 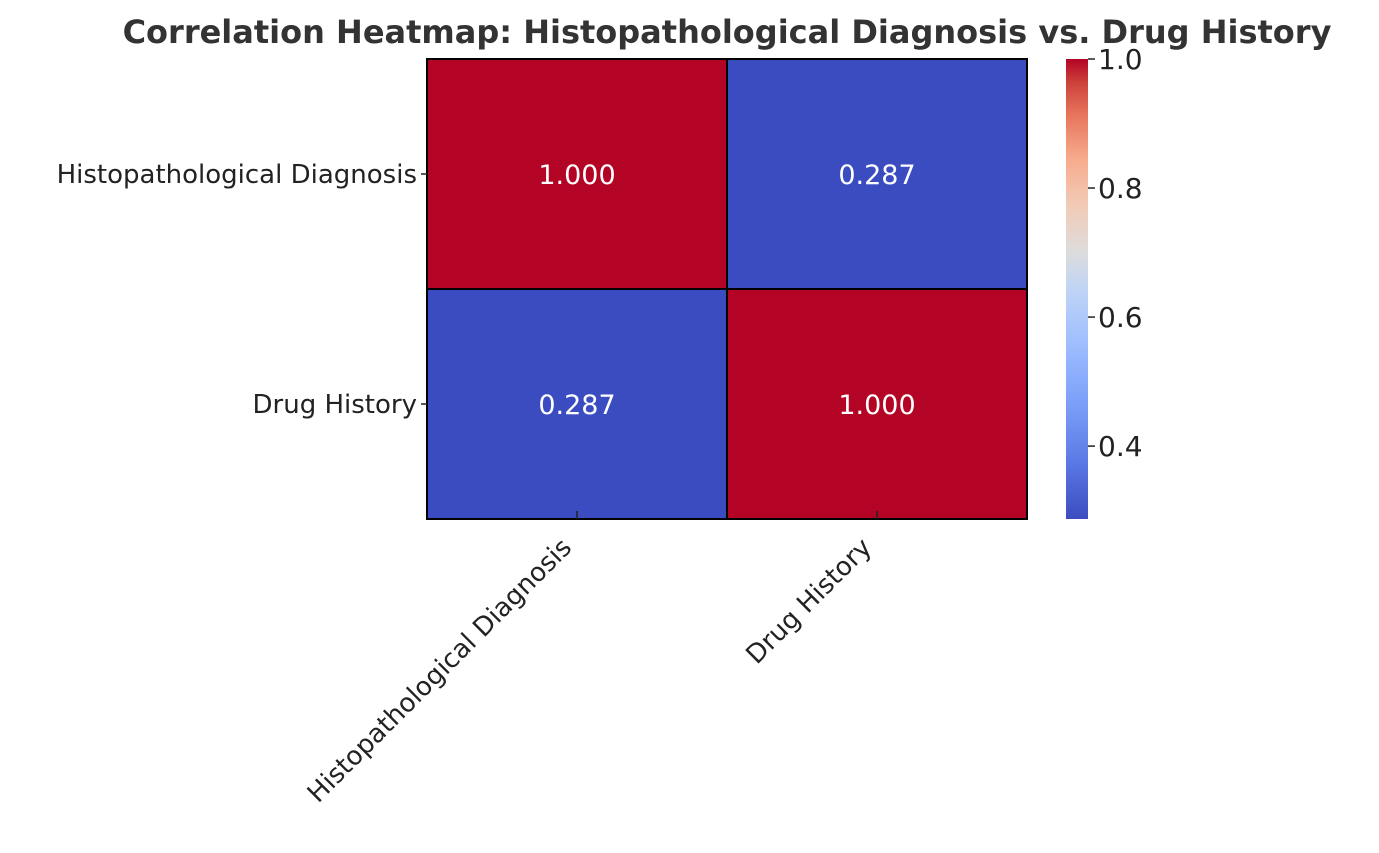 I want to click on colorbar-tick-label: 0.6, so click(x=1120, y=317).